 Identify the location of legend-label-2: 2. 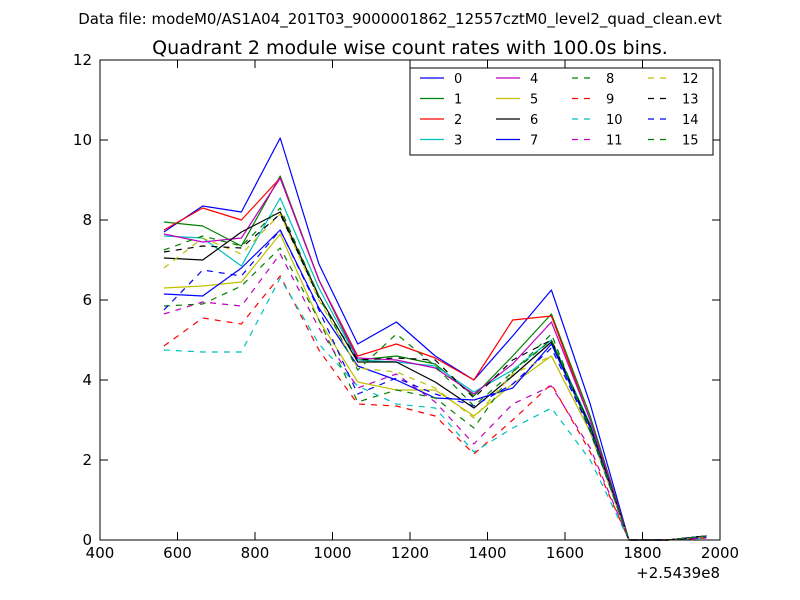
(458, 120).